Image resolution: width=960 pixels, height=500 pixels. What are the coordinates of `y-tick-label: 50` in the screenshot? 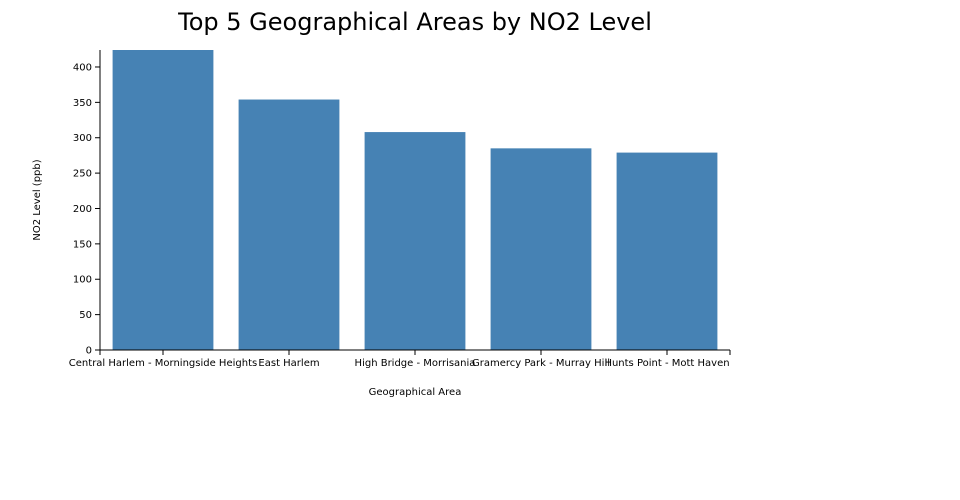 It's located at (85, 315).